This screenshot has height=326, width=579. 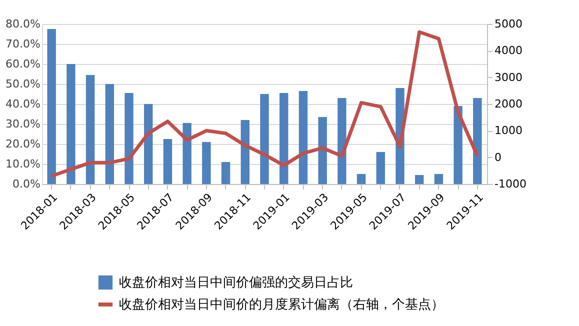 I want to click on legend-label: 收盘价相对当日中间价偏强的交易日占比, so click(x=236, y=282).